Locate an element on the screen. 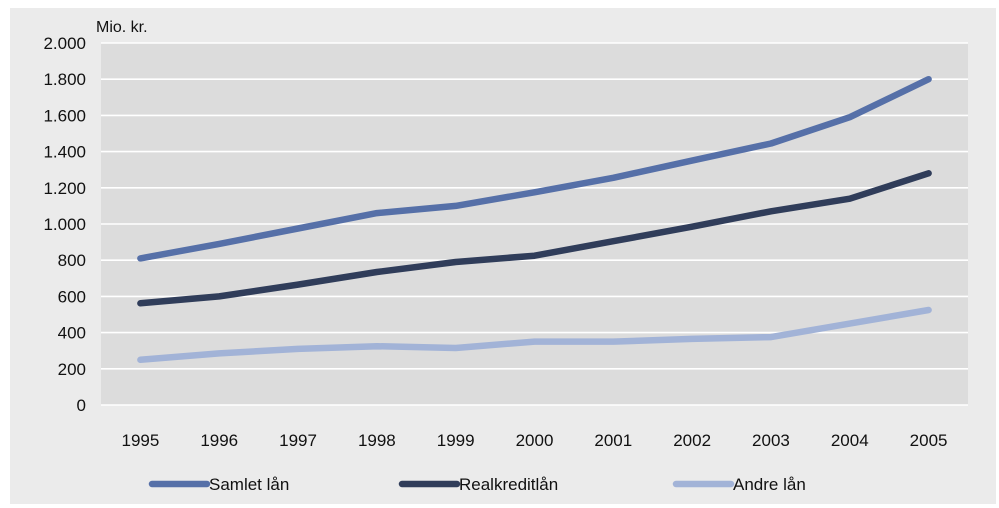 The width and height of the screenshot is (999, 508). y-tick-label: 1.800 is located at coordinates (64, 79).